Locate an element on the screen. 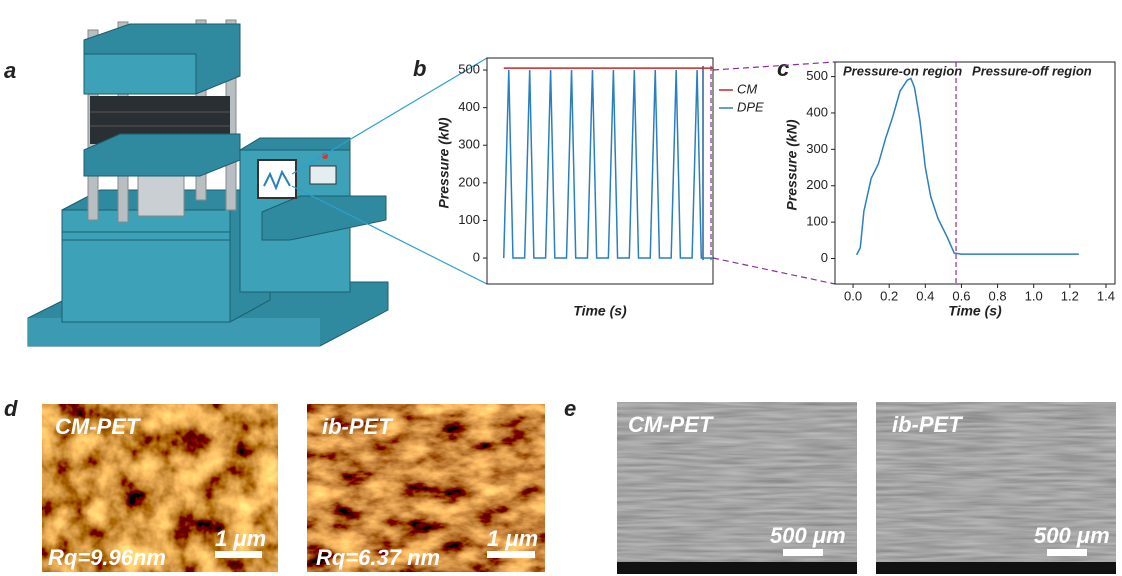 Image resolution: width=1122 pixels, height=576 pixels. panel-label: d is located at coordinates (11, 408).